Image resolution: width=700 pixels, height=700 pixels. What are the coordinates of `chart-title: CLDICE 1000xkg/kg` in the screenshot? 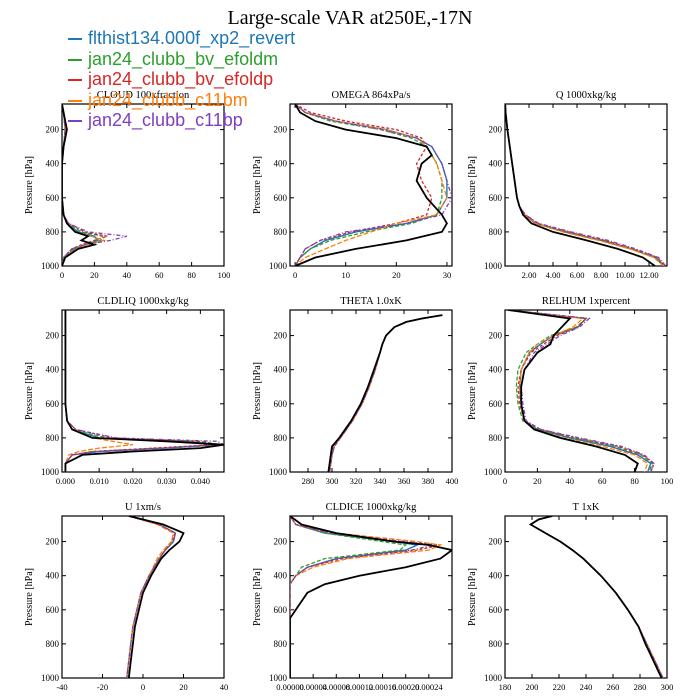 It's located at (371, 507).